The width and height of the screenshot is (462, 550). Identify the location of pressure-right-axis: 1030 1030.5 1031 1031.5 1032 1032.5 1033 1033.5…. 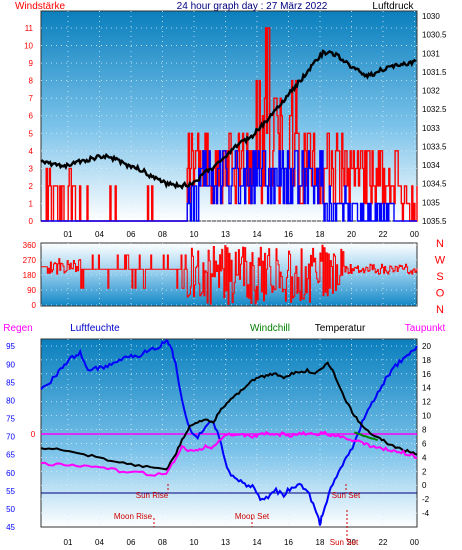
(434, 119).